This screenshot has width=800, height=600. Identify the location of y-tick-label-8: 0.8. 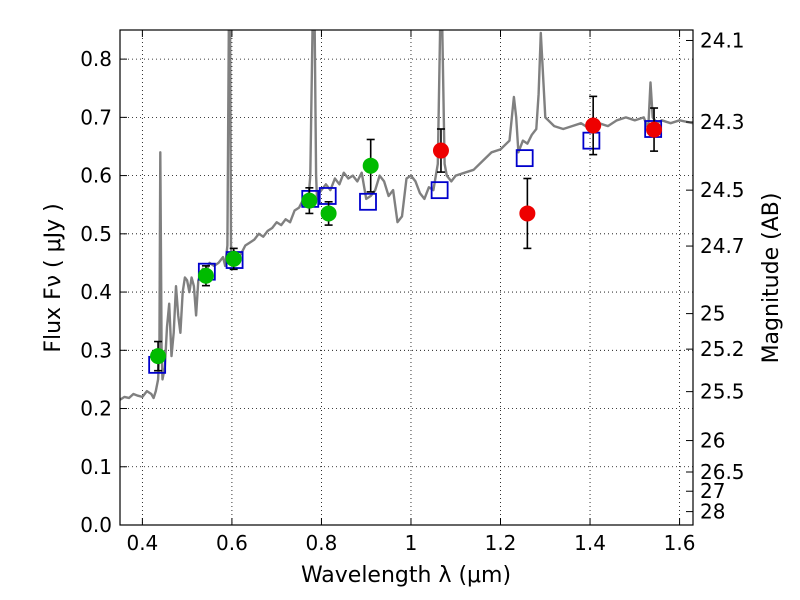
(96, 59).